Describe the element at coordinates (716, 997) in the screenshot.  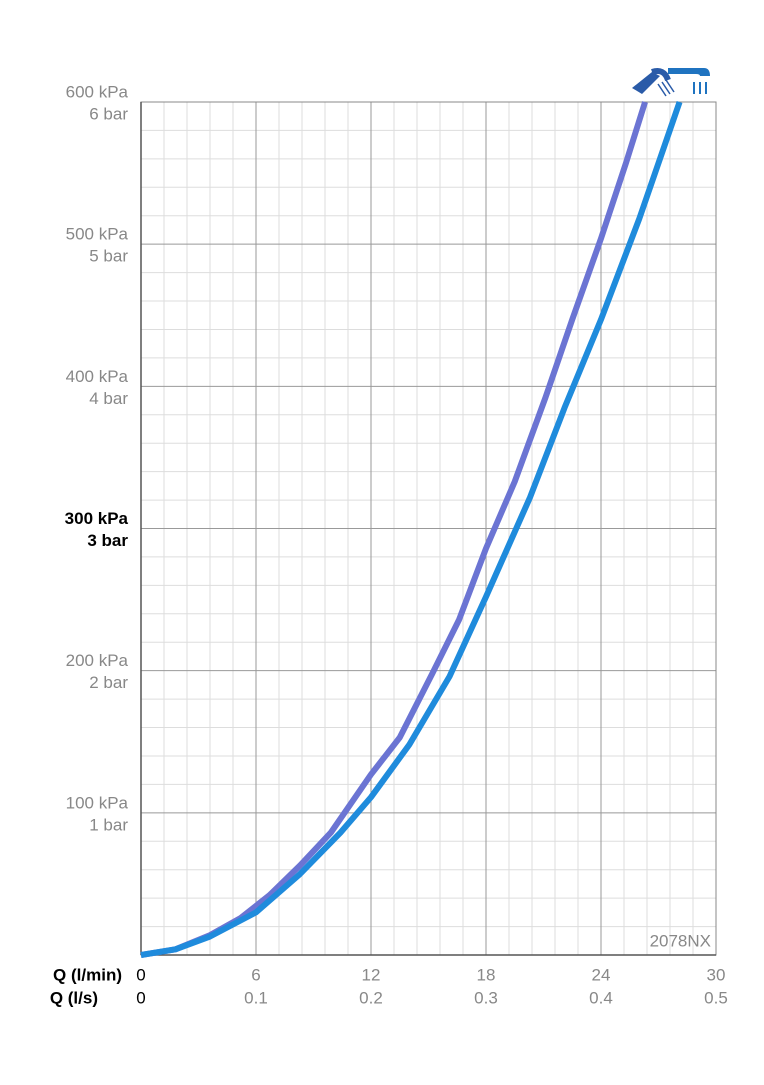
I see `x2-tick-label: 0.5` at that location.